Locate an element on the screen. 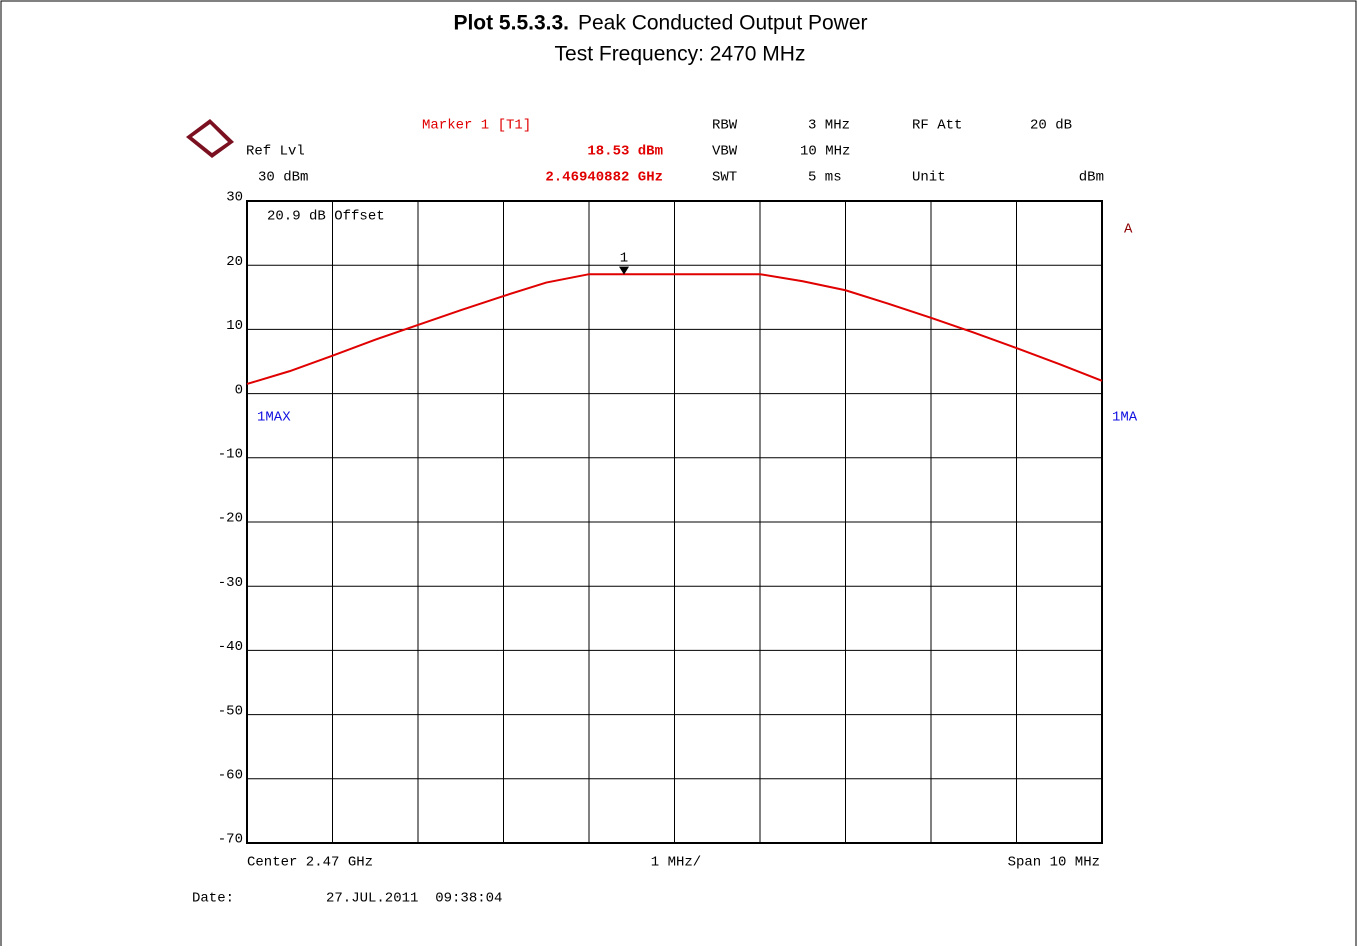 The height and width of the screenshot is (946, 1358). trace-line is located at coordinates (674, 329).